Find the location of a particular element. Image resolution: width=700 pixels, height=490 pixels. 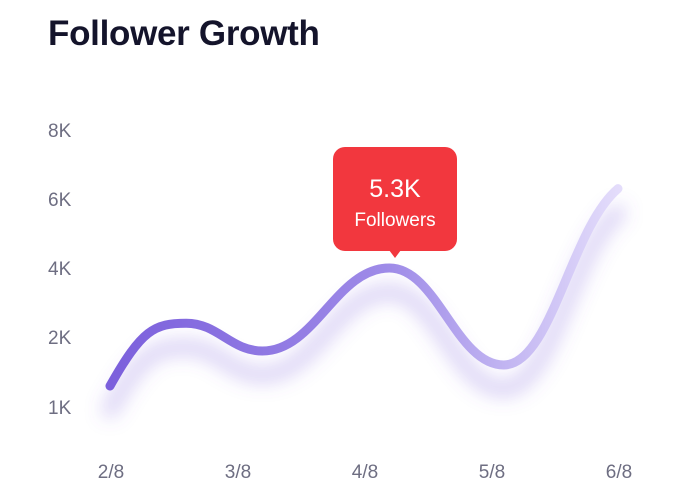

x-tick-label: 2/8 is located at coordinates (111, 472).